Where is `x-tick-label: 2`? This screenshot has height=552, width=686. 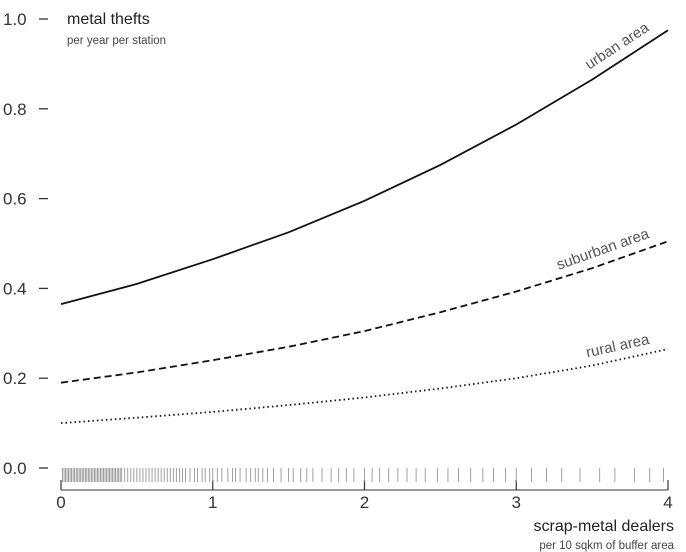 x-tick-label: 2 is located at coordinates (364, 502).